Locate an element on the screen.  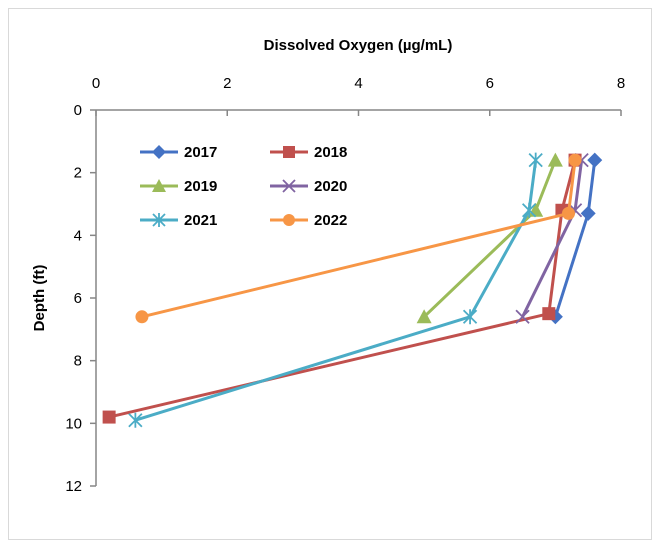
y-axis-title: Depth (ft) is located at coordinates (39, 298).